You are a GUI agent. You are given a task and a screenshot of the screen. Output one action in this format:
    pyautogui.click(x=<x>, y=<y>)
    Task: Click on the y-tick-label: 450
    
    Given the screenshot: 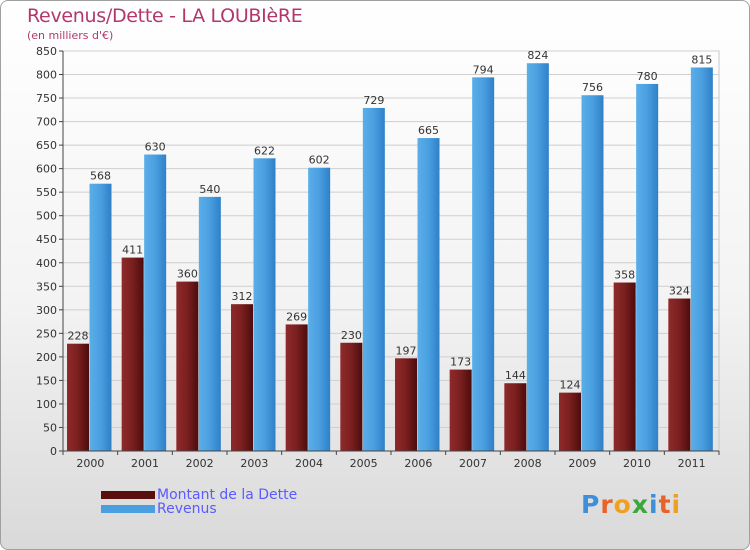 What is the action you would take?
    pyautogui.click(x=46, y=239)
    